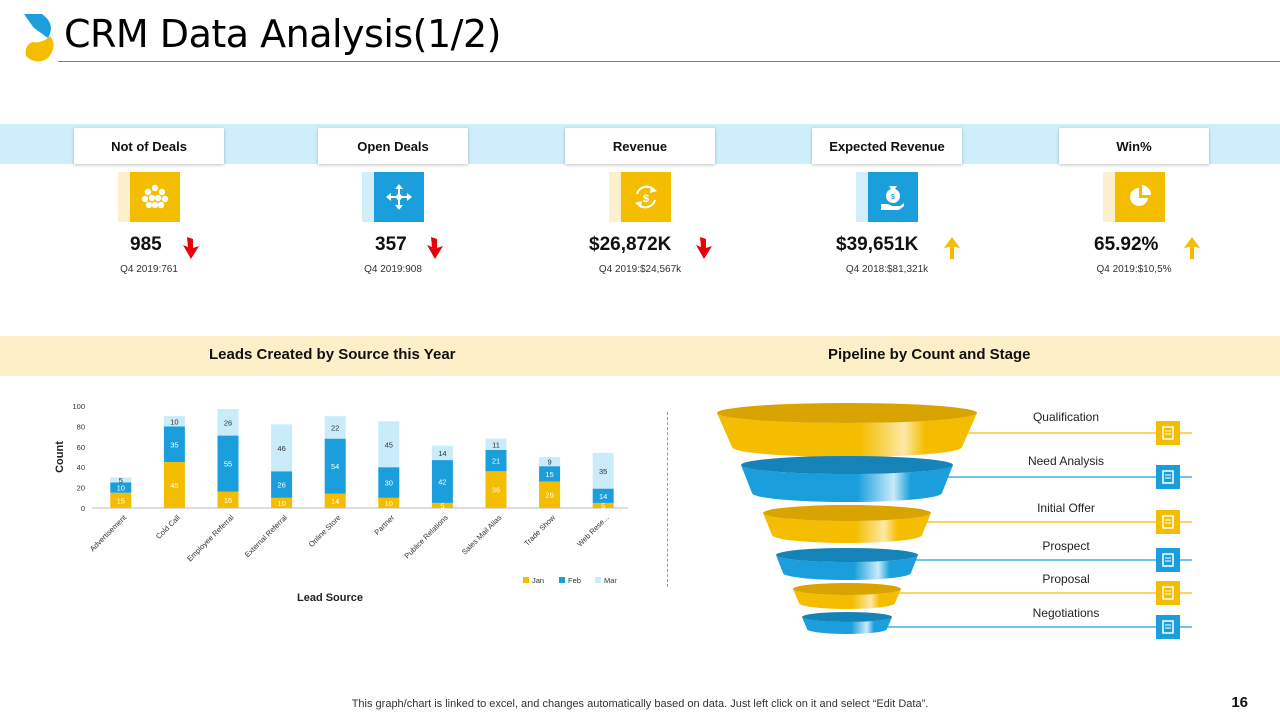  I want to click on kpi-label: Not of Deals, so click(149, 146).